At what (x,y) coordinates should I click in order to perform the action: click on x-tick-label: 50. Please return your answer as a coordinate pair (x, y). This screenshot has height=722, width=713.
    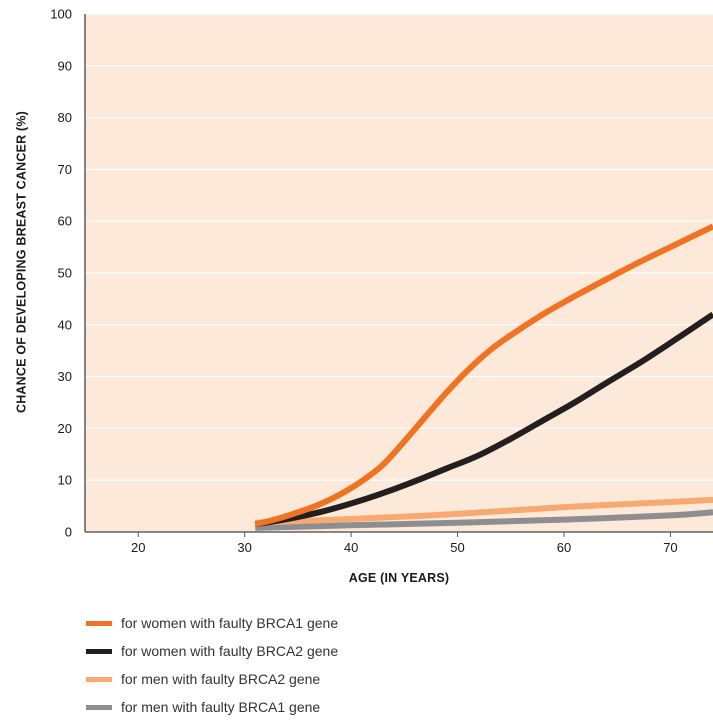
    Looking at the image, I should click on (457, 547).